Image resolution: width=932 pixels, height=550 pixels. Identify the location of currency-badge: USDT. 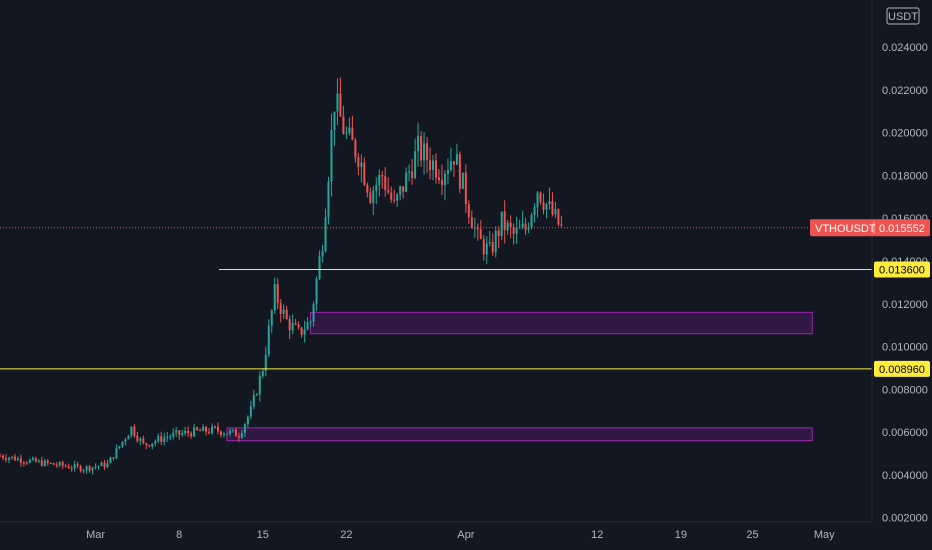
(903, 16).